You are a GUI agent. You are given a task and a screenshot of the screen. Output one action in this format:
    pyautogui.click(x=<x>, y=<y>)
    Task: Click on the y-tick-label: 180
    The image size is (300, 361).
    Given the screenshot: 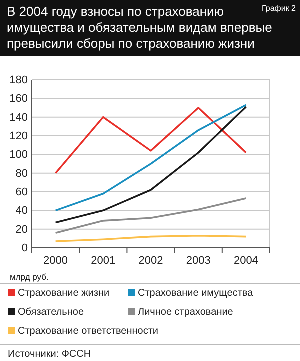 What is the action you would take?
    pyautogui.click(x=19, y=80)
    